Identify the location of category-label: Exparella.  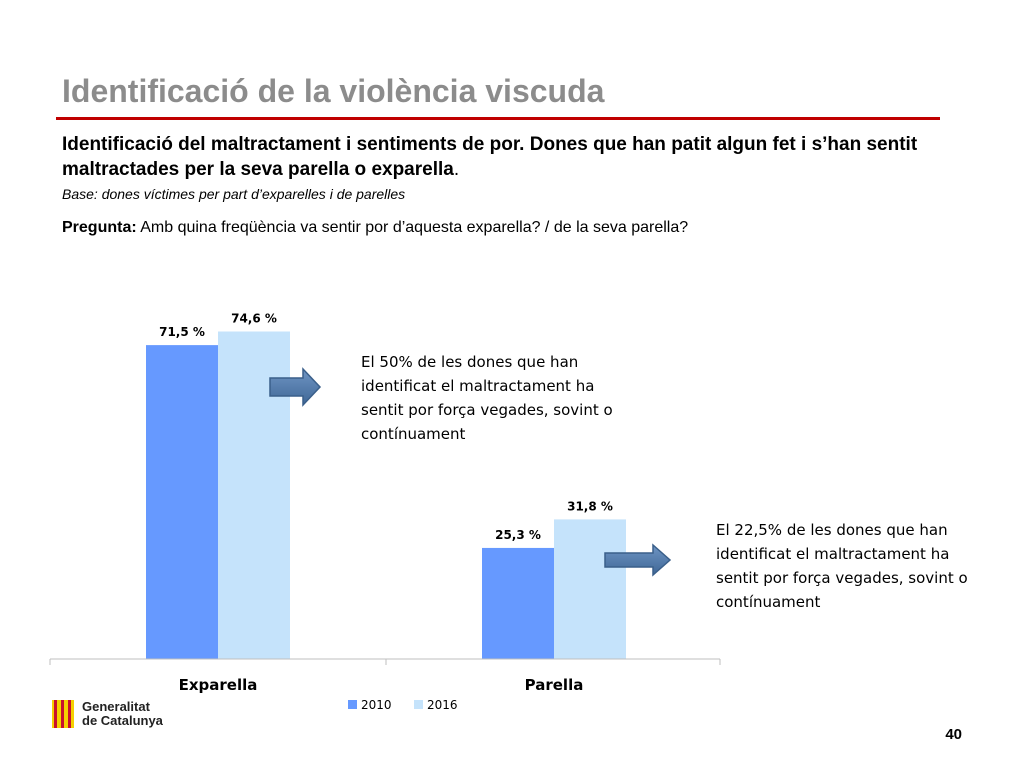
(218, 685).